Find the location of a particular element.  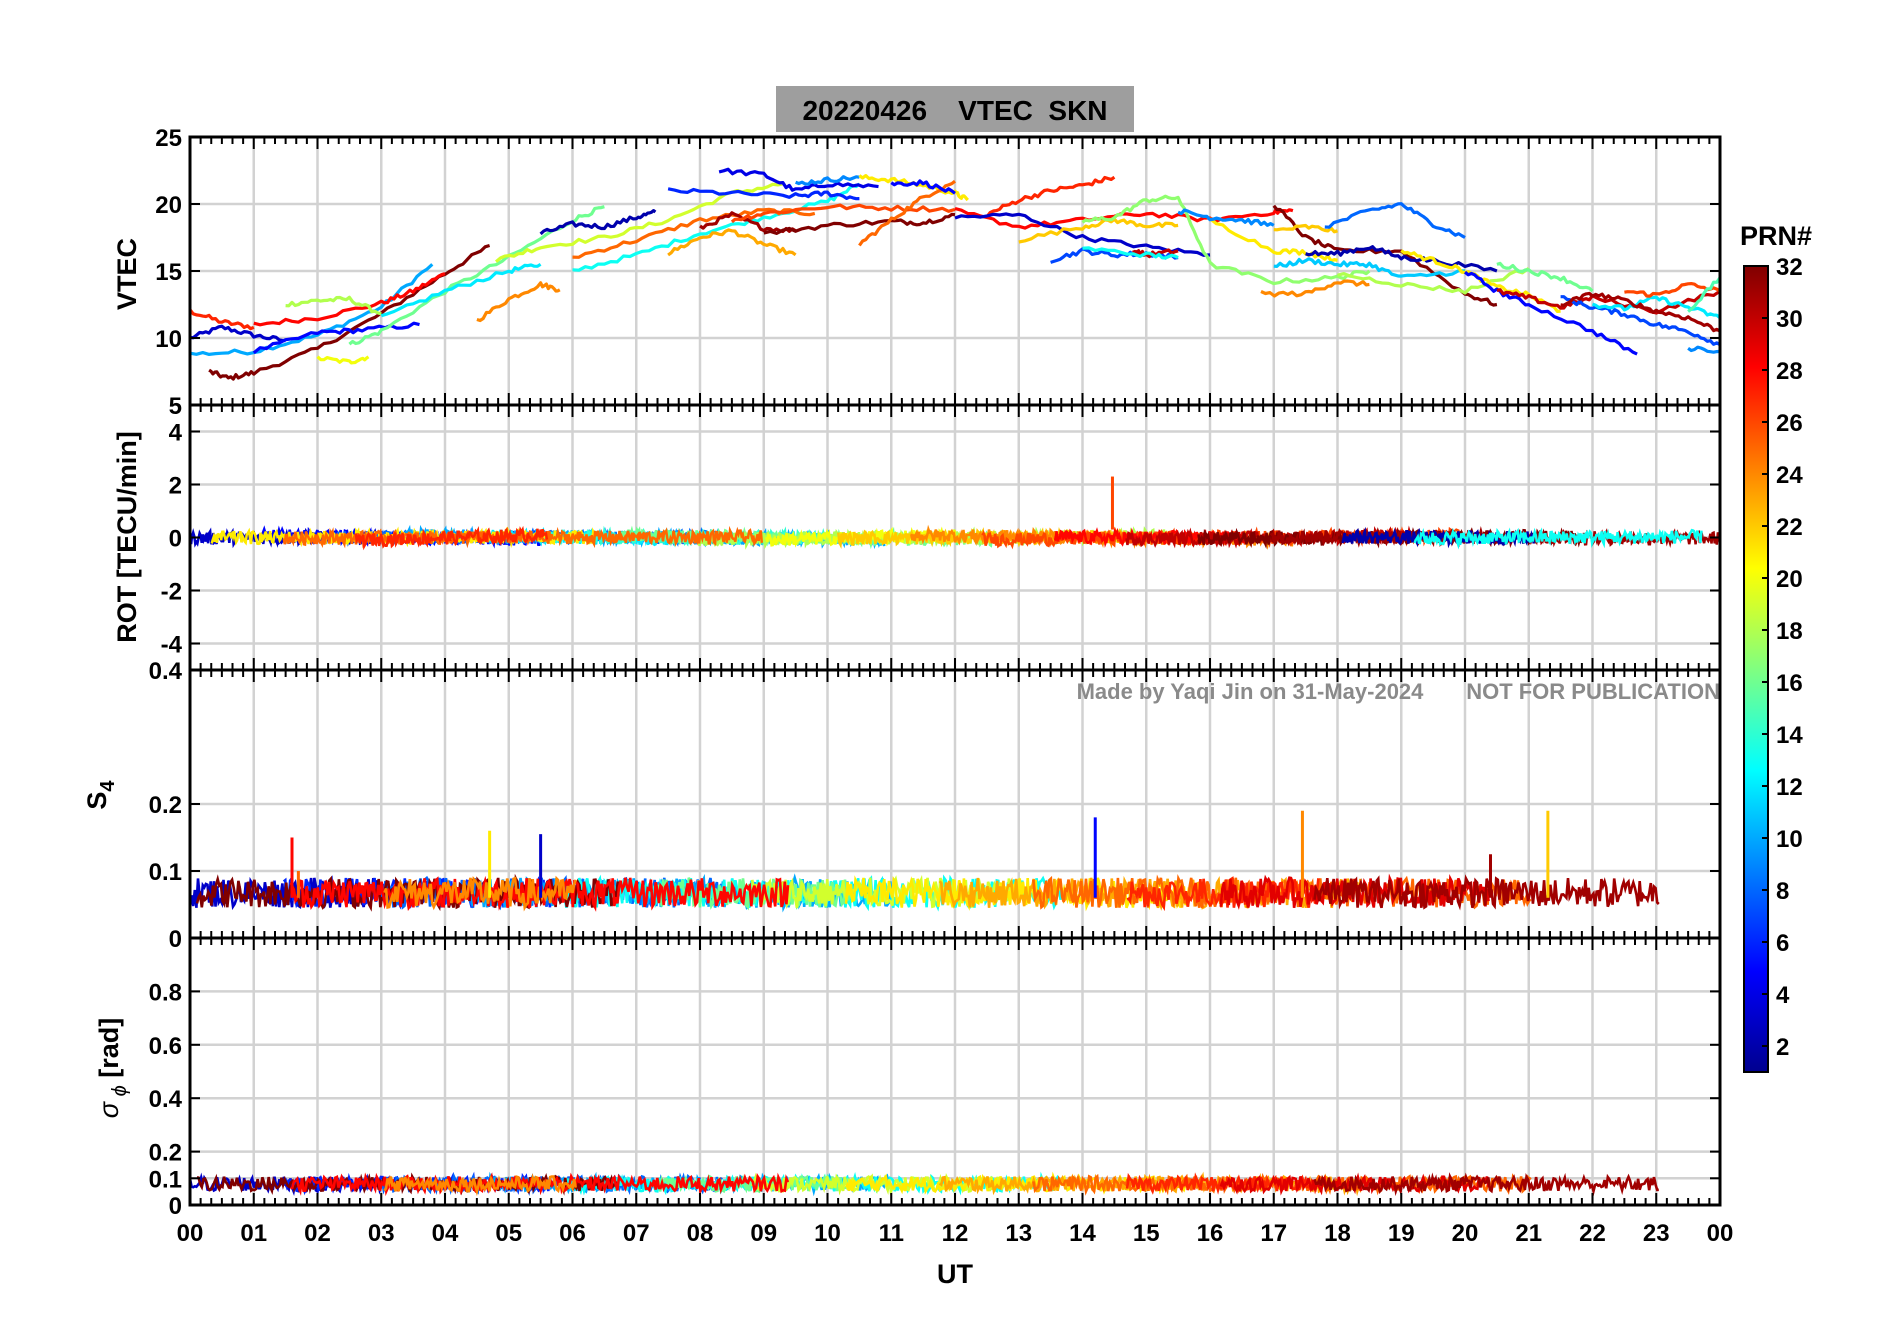

colorbar-tick-label: 8 is located at coordinates (1782, 891).